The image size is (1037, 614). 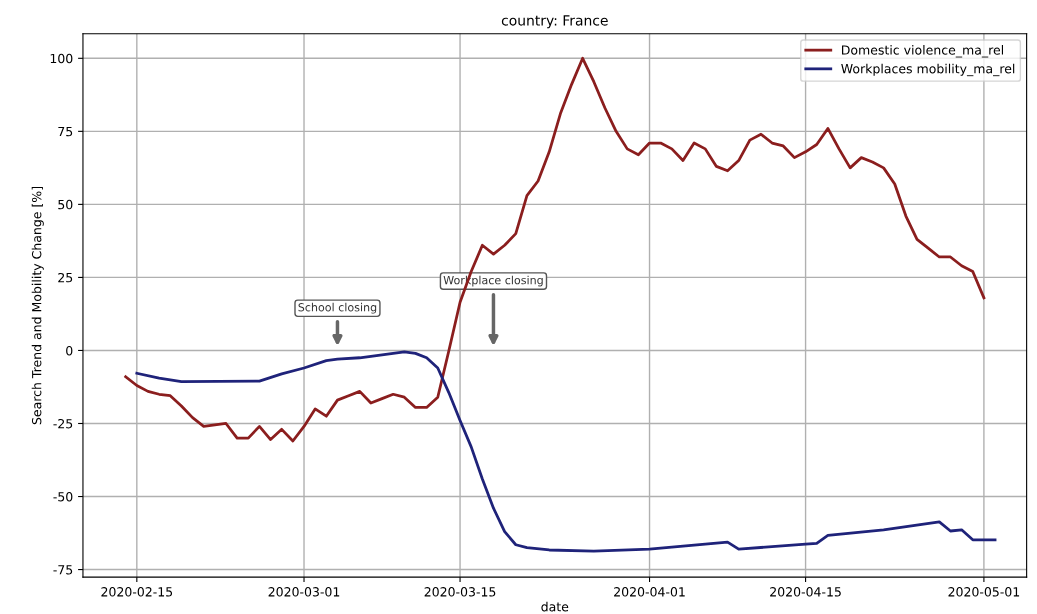 What do you see at coordinates (554, 22) in the screenshot?
I see `chart-title: country: France` at bounding box center [554, 22].